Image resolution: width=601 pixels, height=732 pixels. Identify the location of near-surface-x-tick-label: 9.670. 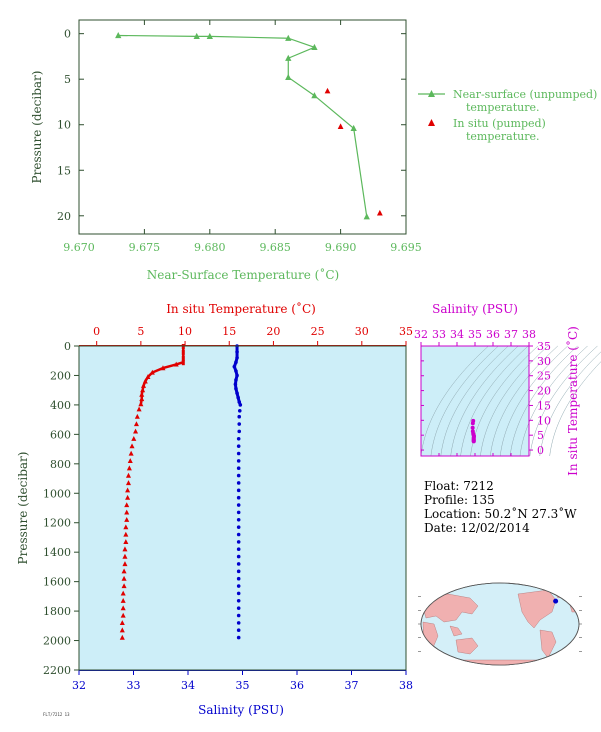
(79, 247).